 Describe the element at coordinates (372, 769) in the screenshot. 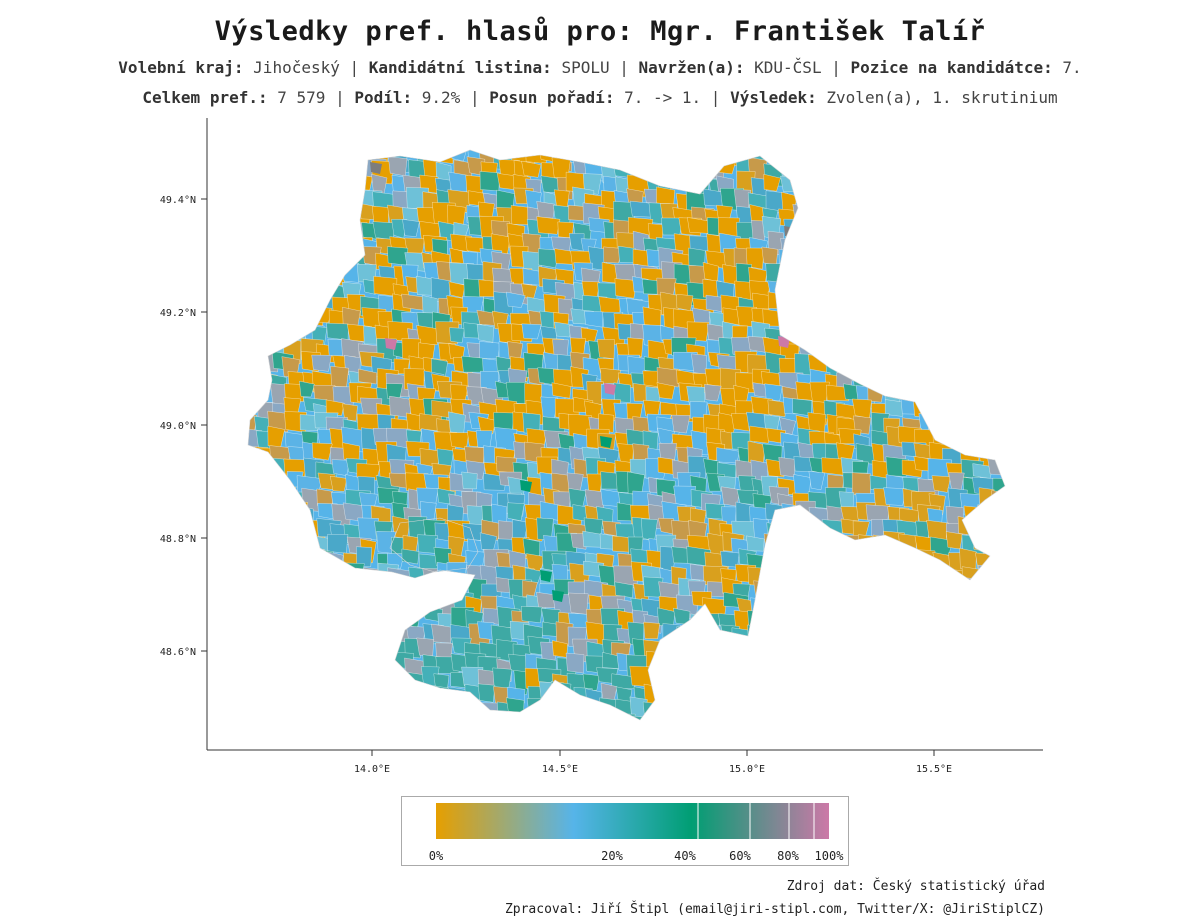

I see `x-tick-label: 14.0°E` at that location.